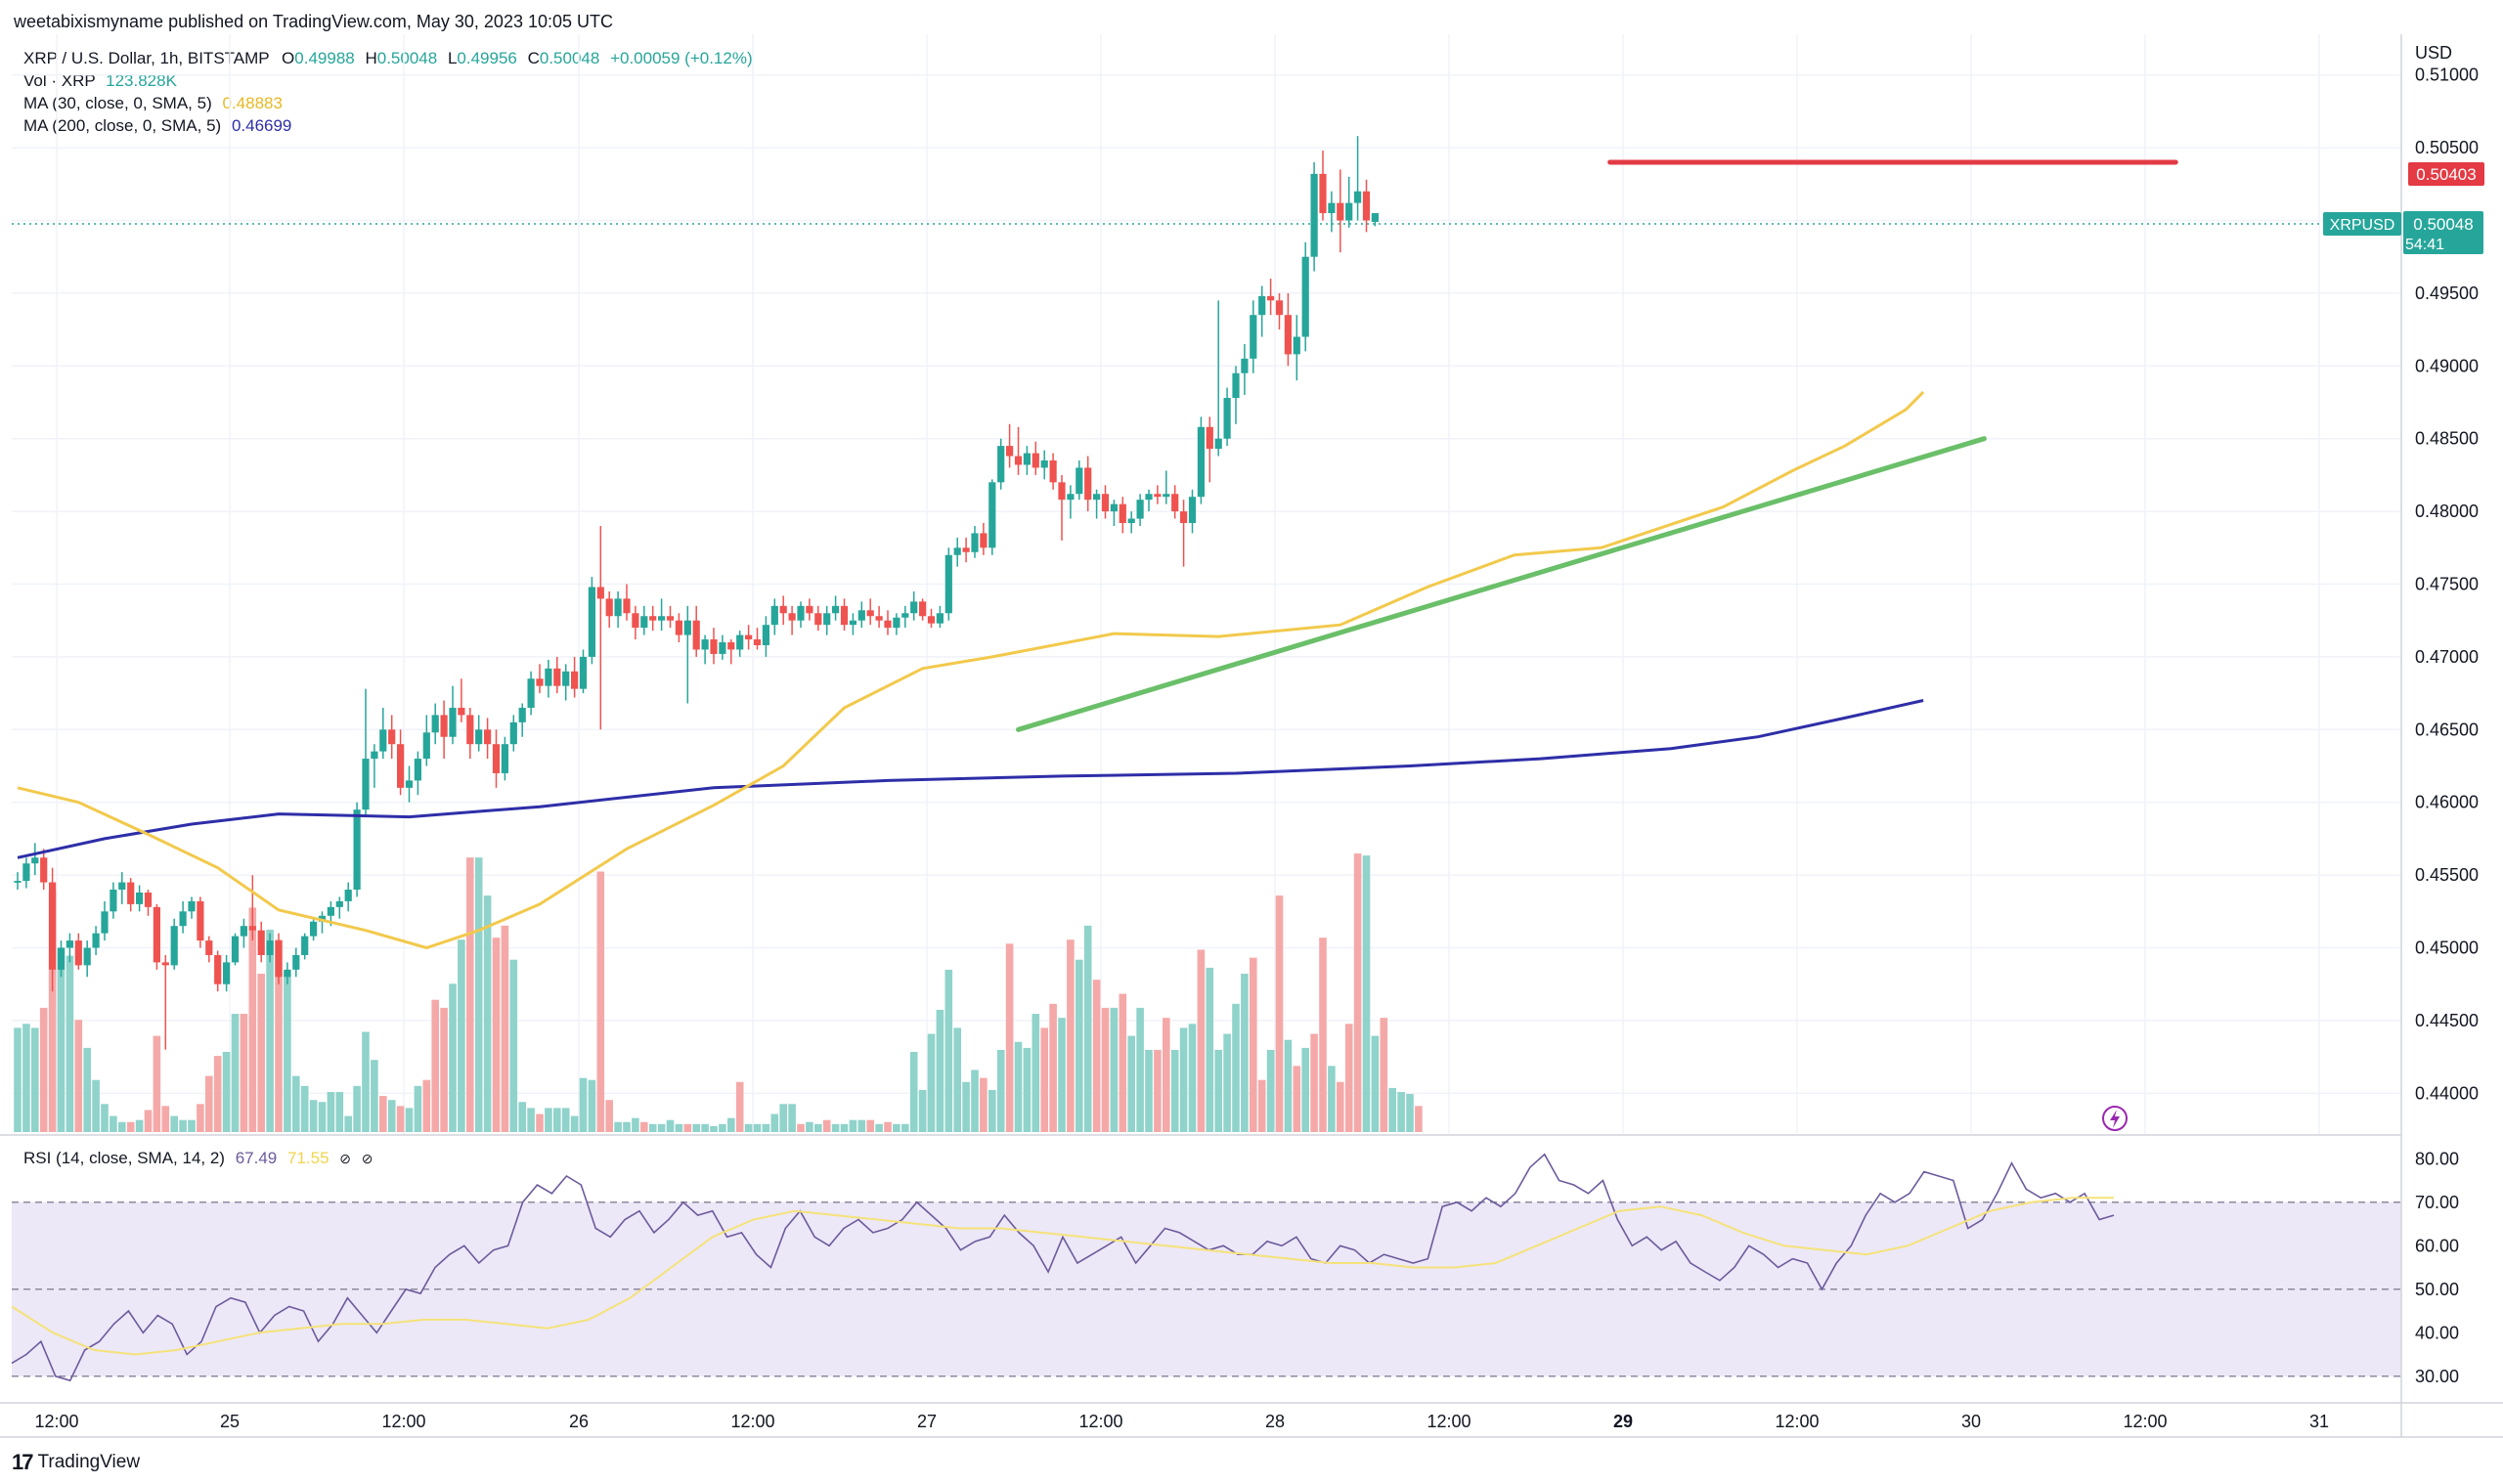  I want to click on rsi-axis: 80.00 70.00 60.00 50.00 40.00 30.00, so click(2437, 1267).